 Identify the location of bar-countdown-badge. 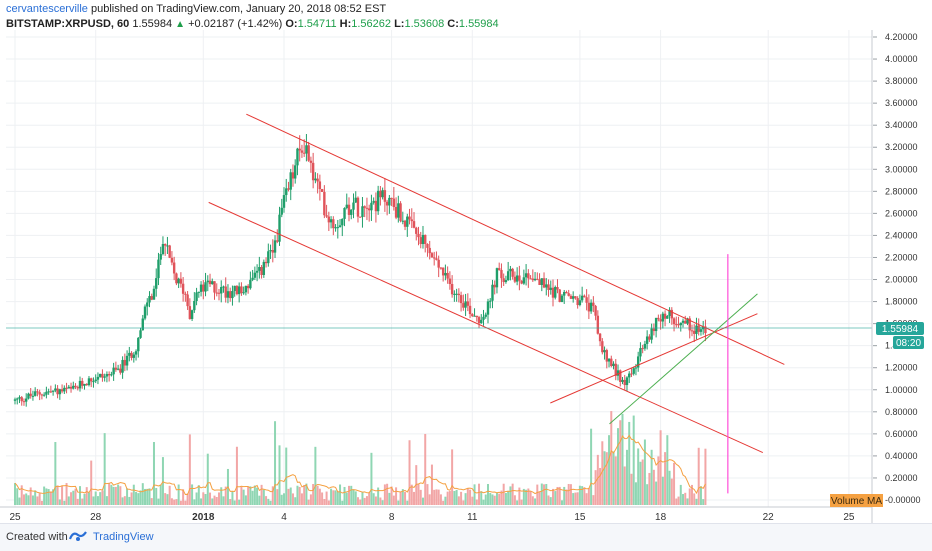
(908, 342).